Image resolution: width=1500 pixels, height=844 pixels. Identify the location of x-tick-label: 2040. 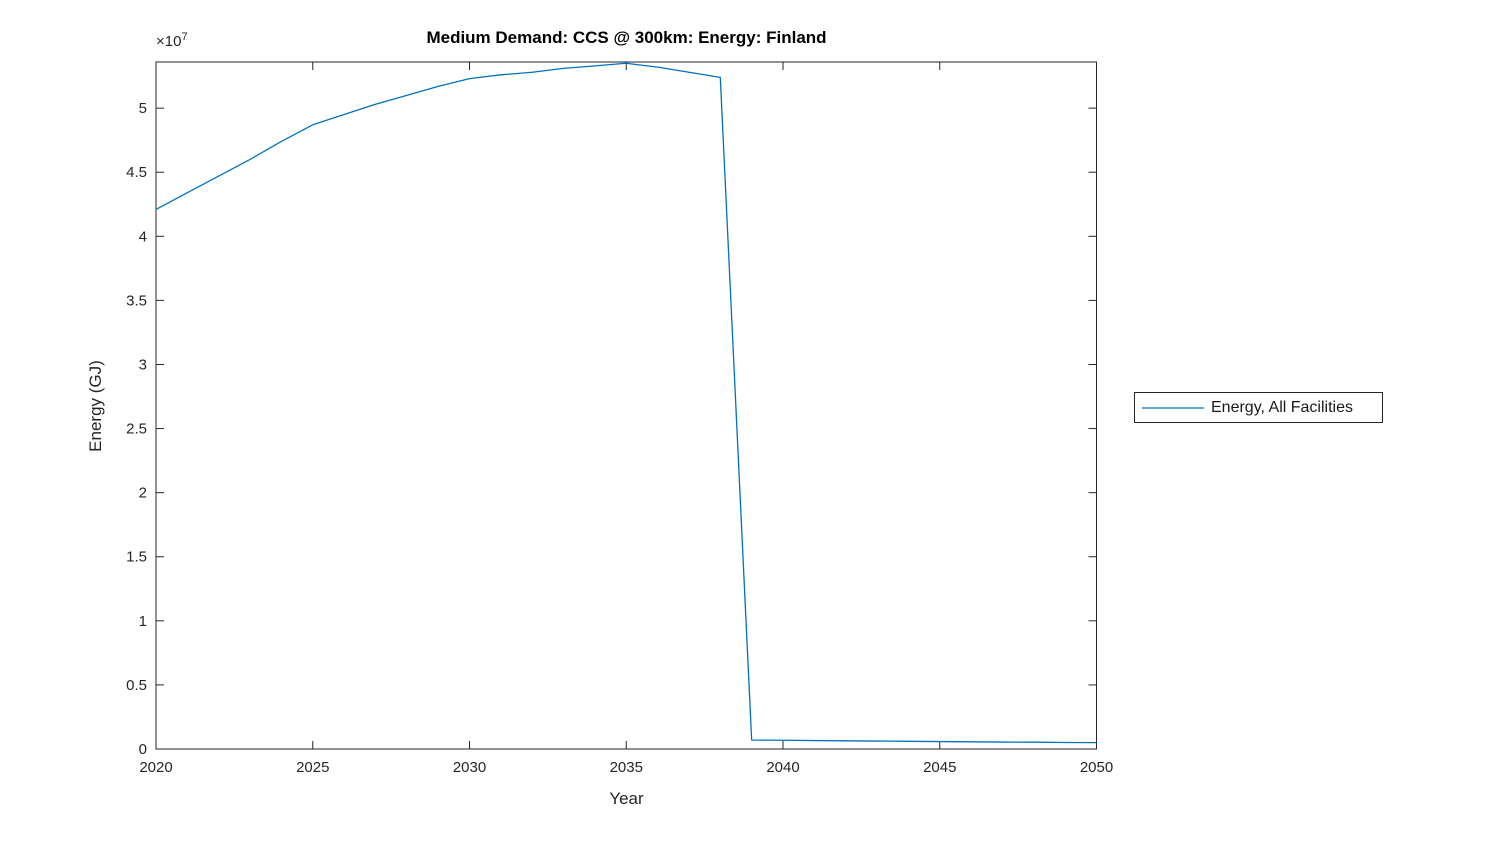
(782, 767).